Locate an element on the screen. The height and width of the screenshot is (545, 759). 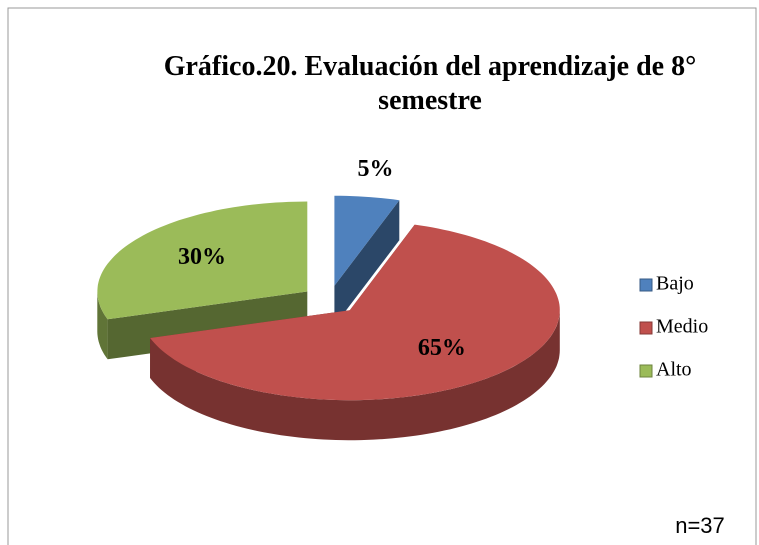
legend-label: Alto is located at coordinates (674, 370).